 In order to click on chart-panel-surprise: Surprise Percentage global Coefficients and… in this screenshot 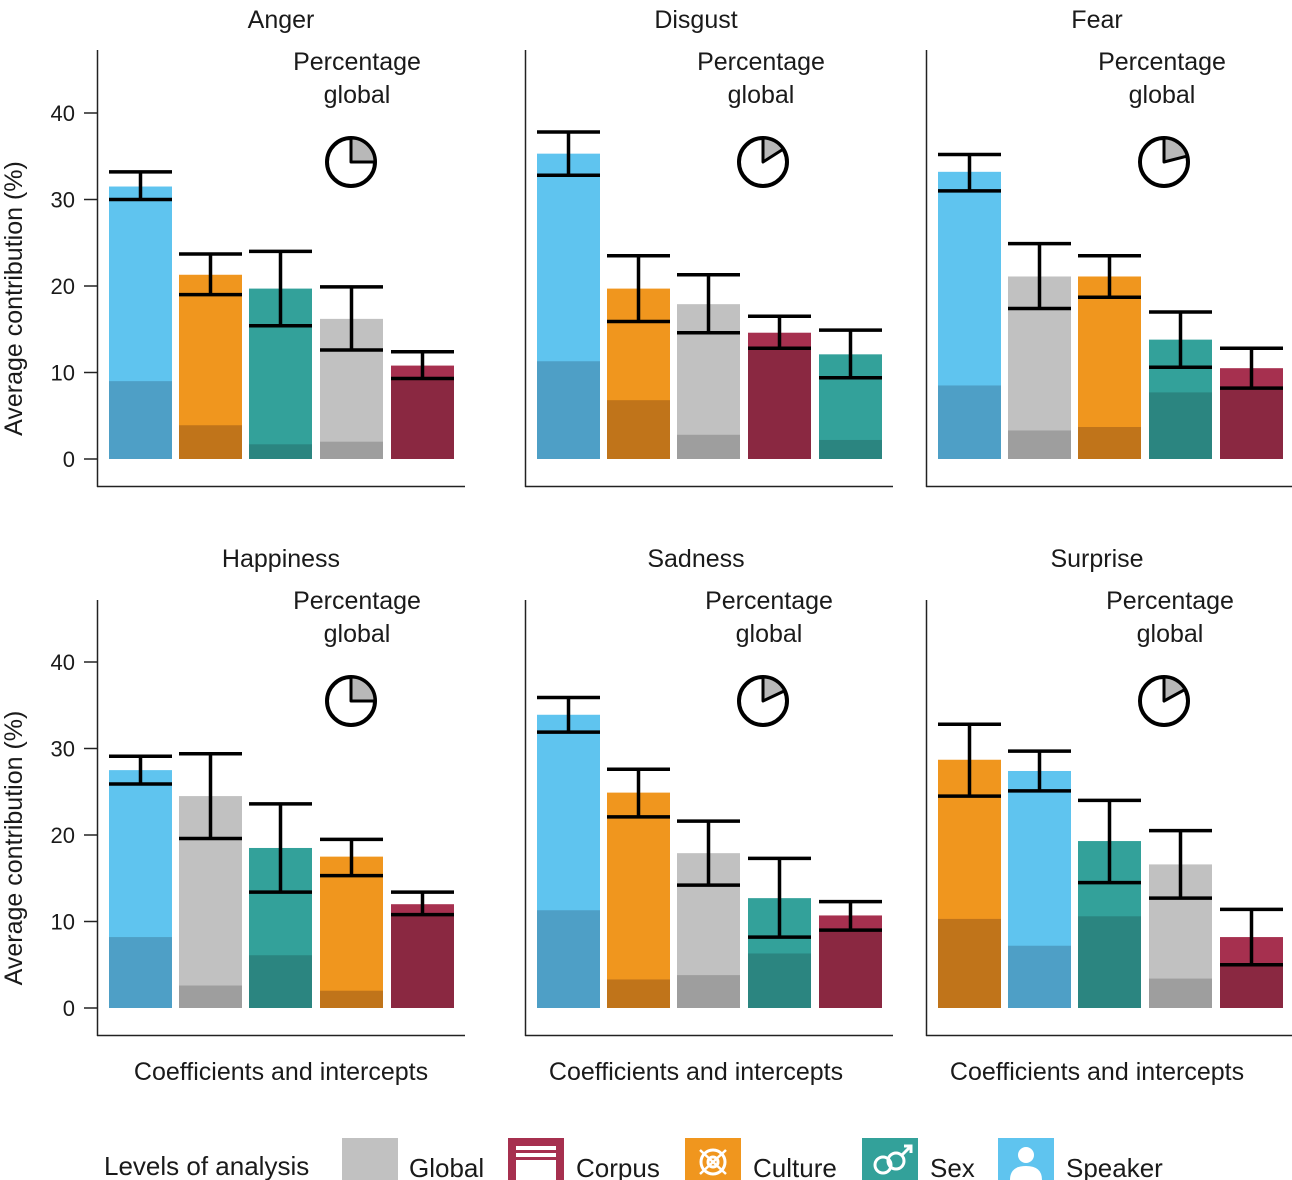, I will do `click(1108, 815)`.